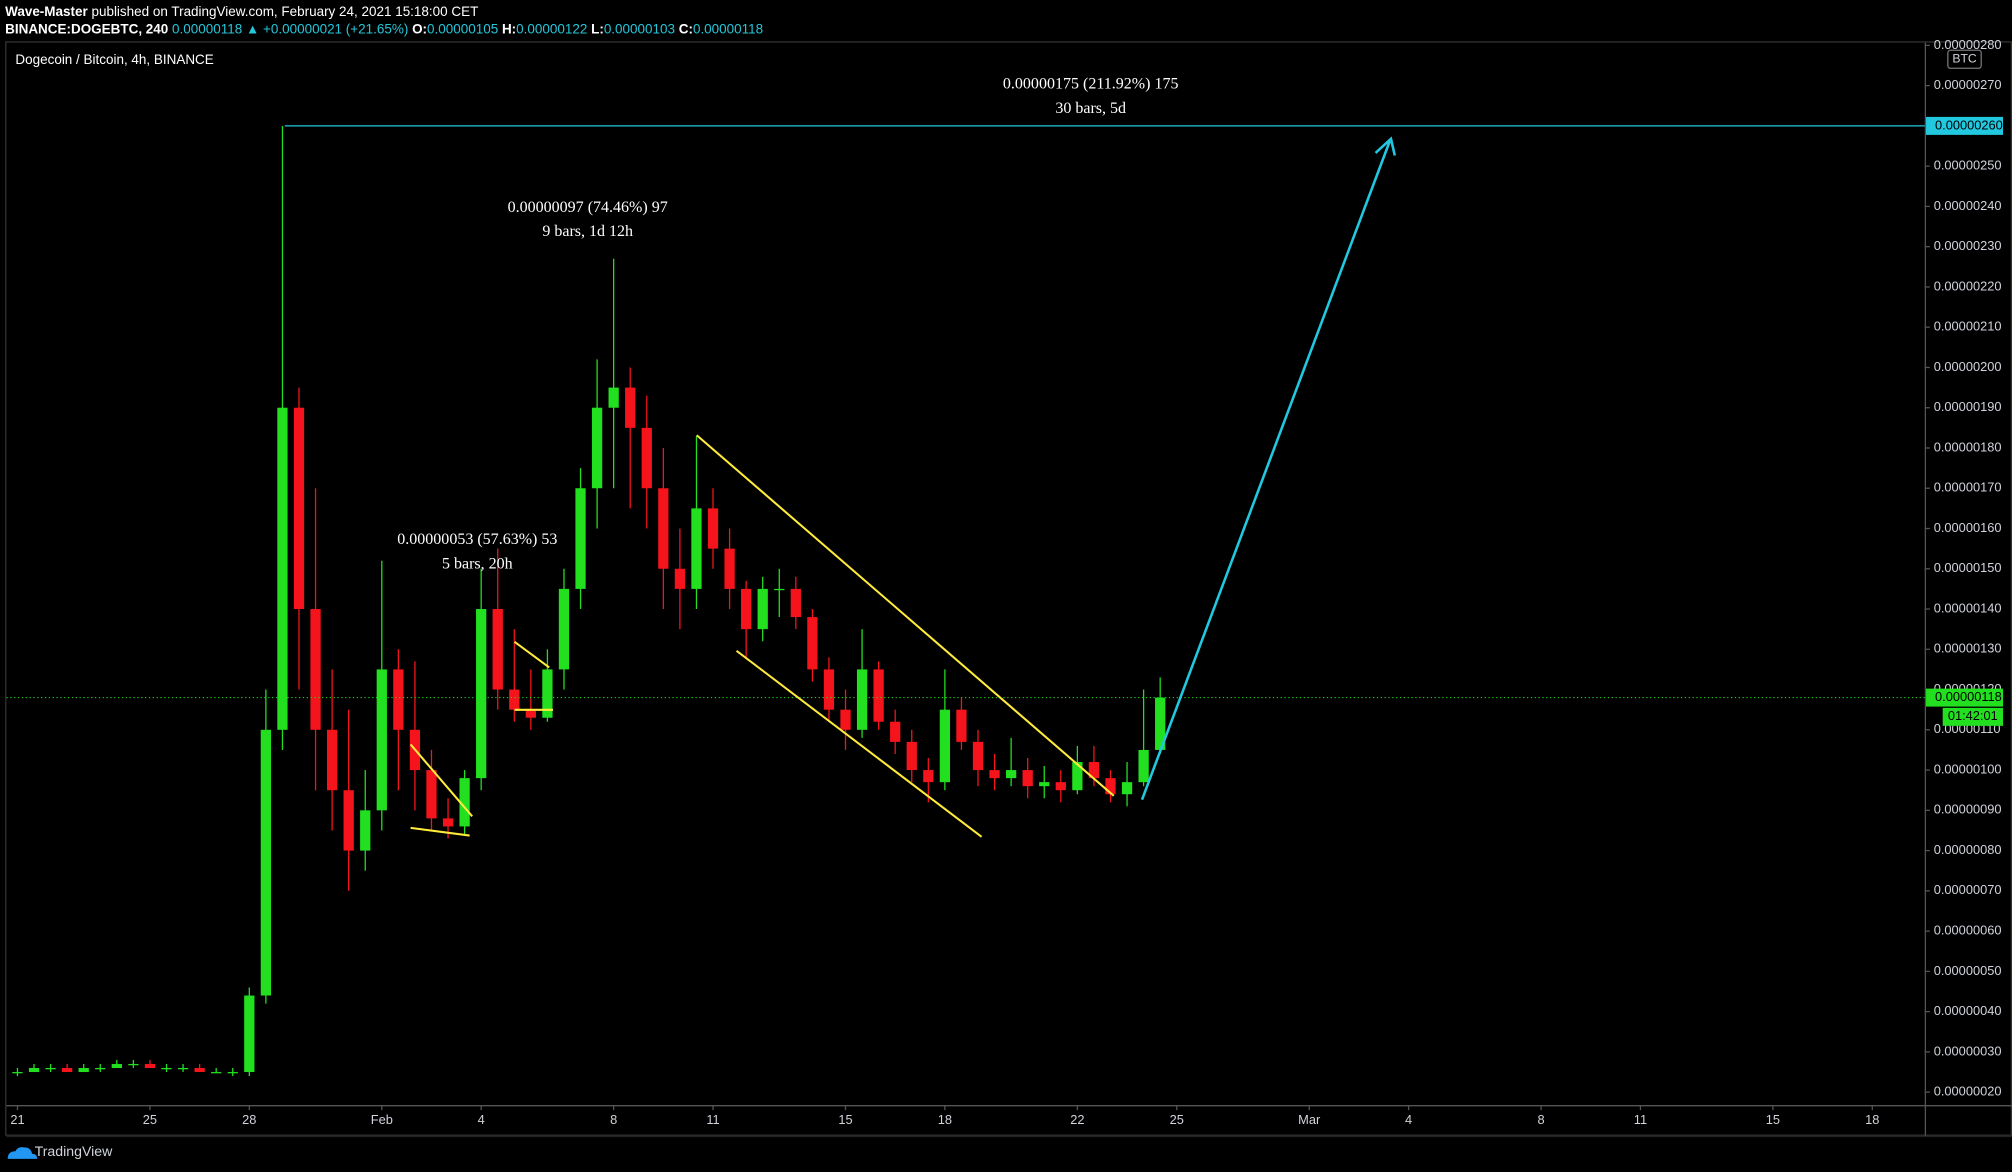 This screenshot has height=1172, width=2012. Describe the element at coordinates (1090, 108) in the screenshot. I see `measure-bars: 30 bars, 5d` at that location.